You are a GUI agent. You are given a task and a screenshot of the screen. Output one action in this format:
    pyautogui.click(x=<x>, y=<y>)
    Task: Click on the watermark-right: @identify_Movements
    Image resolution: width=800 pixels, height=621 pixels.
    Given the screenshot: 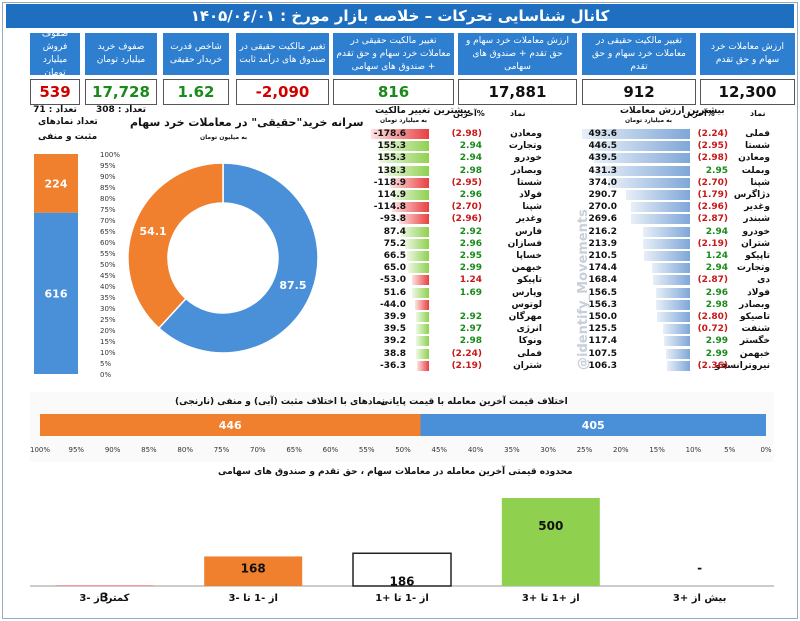 What is the action you would take?
    pyautogui.click(x=583, y=289)
    